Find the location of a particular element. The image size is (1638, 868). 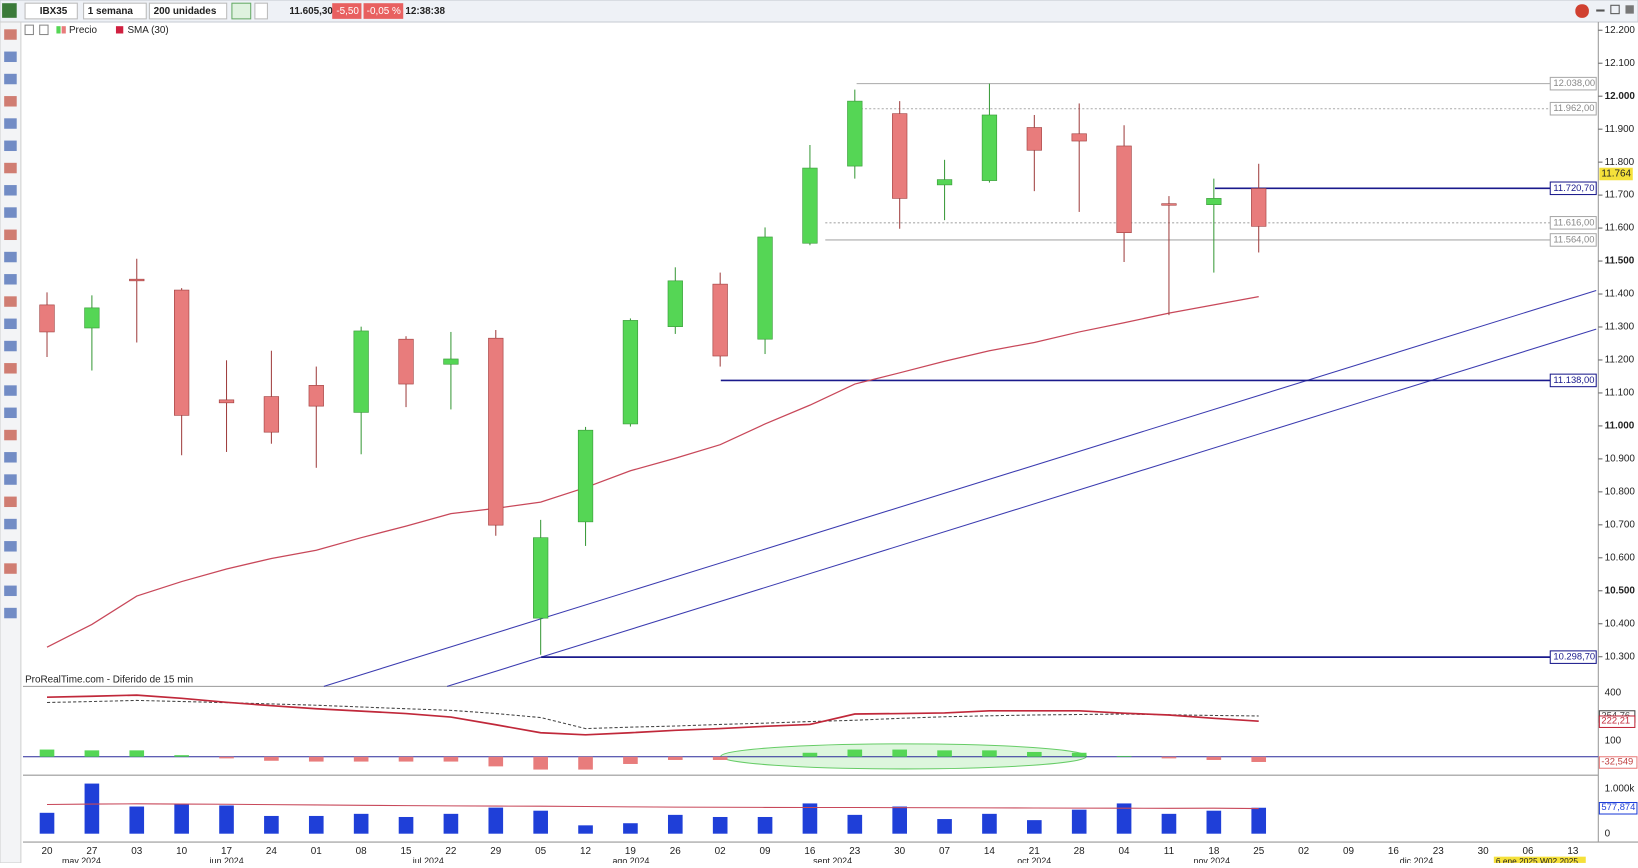

x-tick-label: 10 is located at coordinates (182, 851).